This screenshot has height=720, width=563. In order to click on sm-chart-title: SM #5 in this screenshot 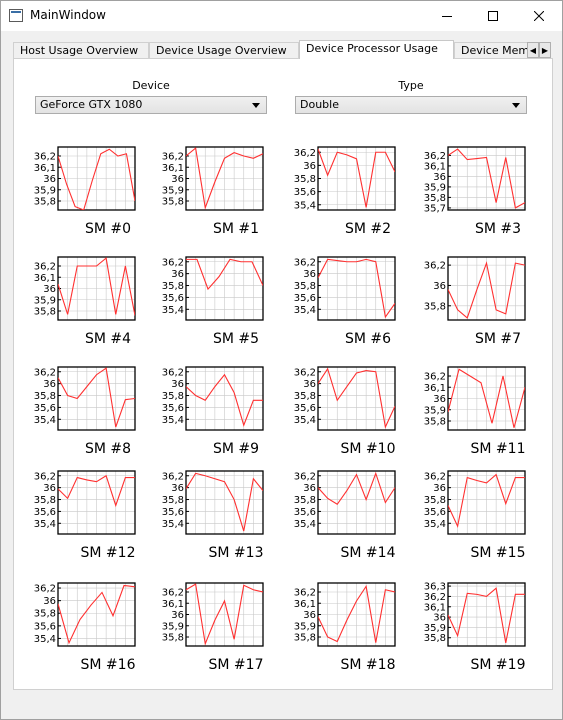, I will do `click(236, 339)`.